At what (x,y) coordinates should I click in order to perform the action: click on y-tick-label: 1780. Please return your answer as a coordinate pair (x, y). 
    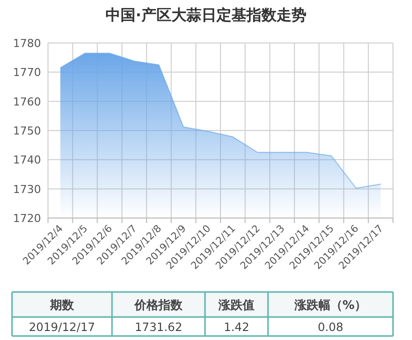
    Looking at the image, I should click on (27, 43).